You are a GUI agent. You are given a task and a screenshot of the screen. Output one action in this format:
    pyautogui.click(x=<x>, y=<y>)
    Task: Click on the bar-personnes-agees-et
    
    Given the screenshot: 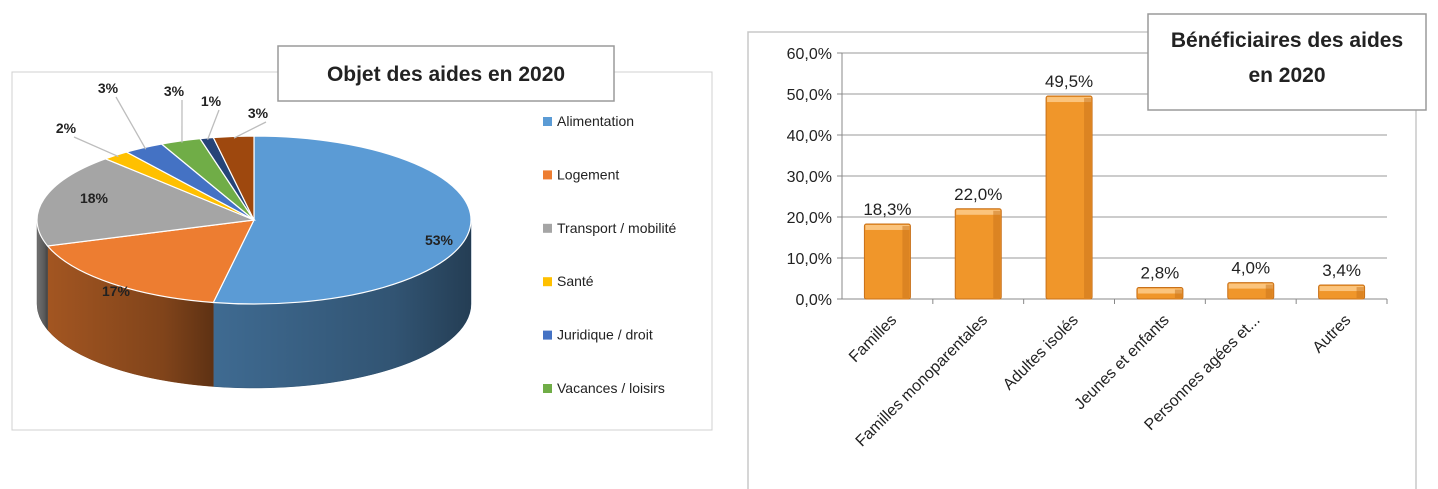 What is the action you would take?
    pyautogui.click(x=1251, y=291)
    